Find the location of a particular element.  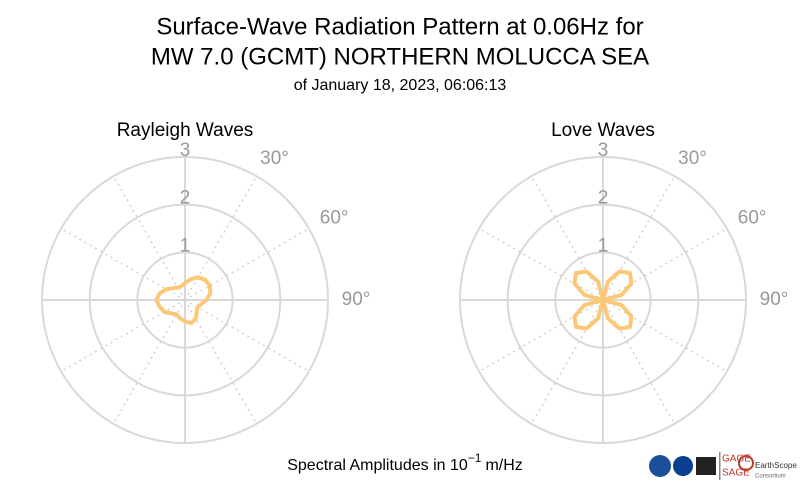

subplot-title: Love Waves is located at coordinates (603, 130).